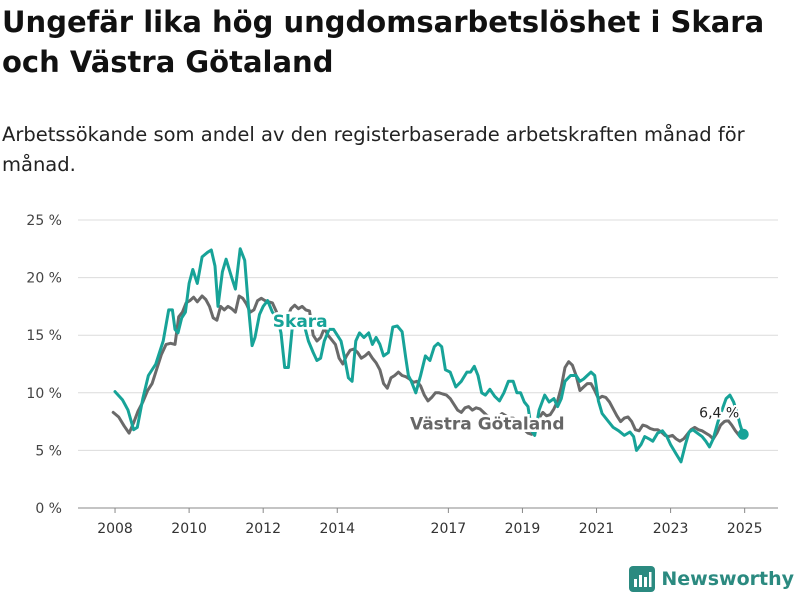 The width and height of the screenshot is (800, 600). Describe the element at coordinates (523, 529) in the screenshot. I see `x-tick-label: 2019` at that location.